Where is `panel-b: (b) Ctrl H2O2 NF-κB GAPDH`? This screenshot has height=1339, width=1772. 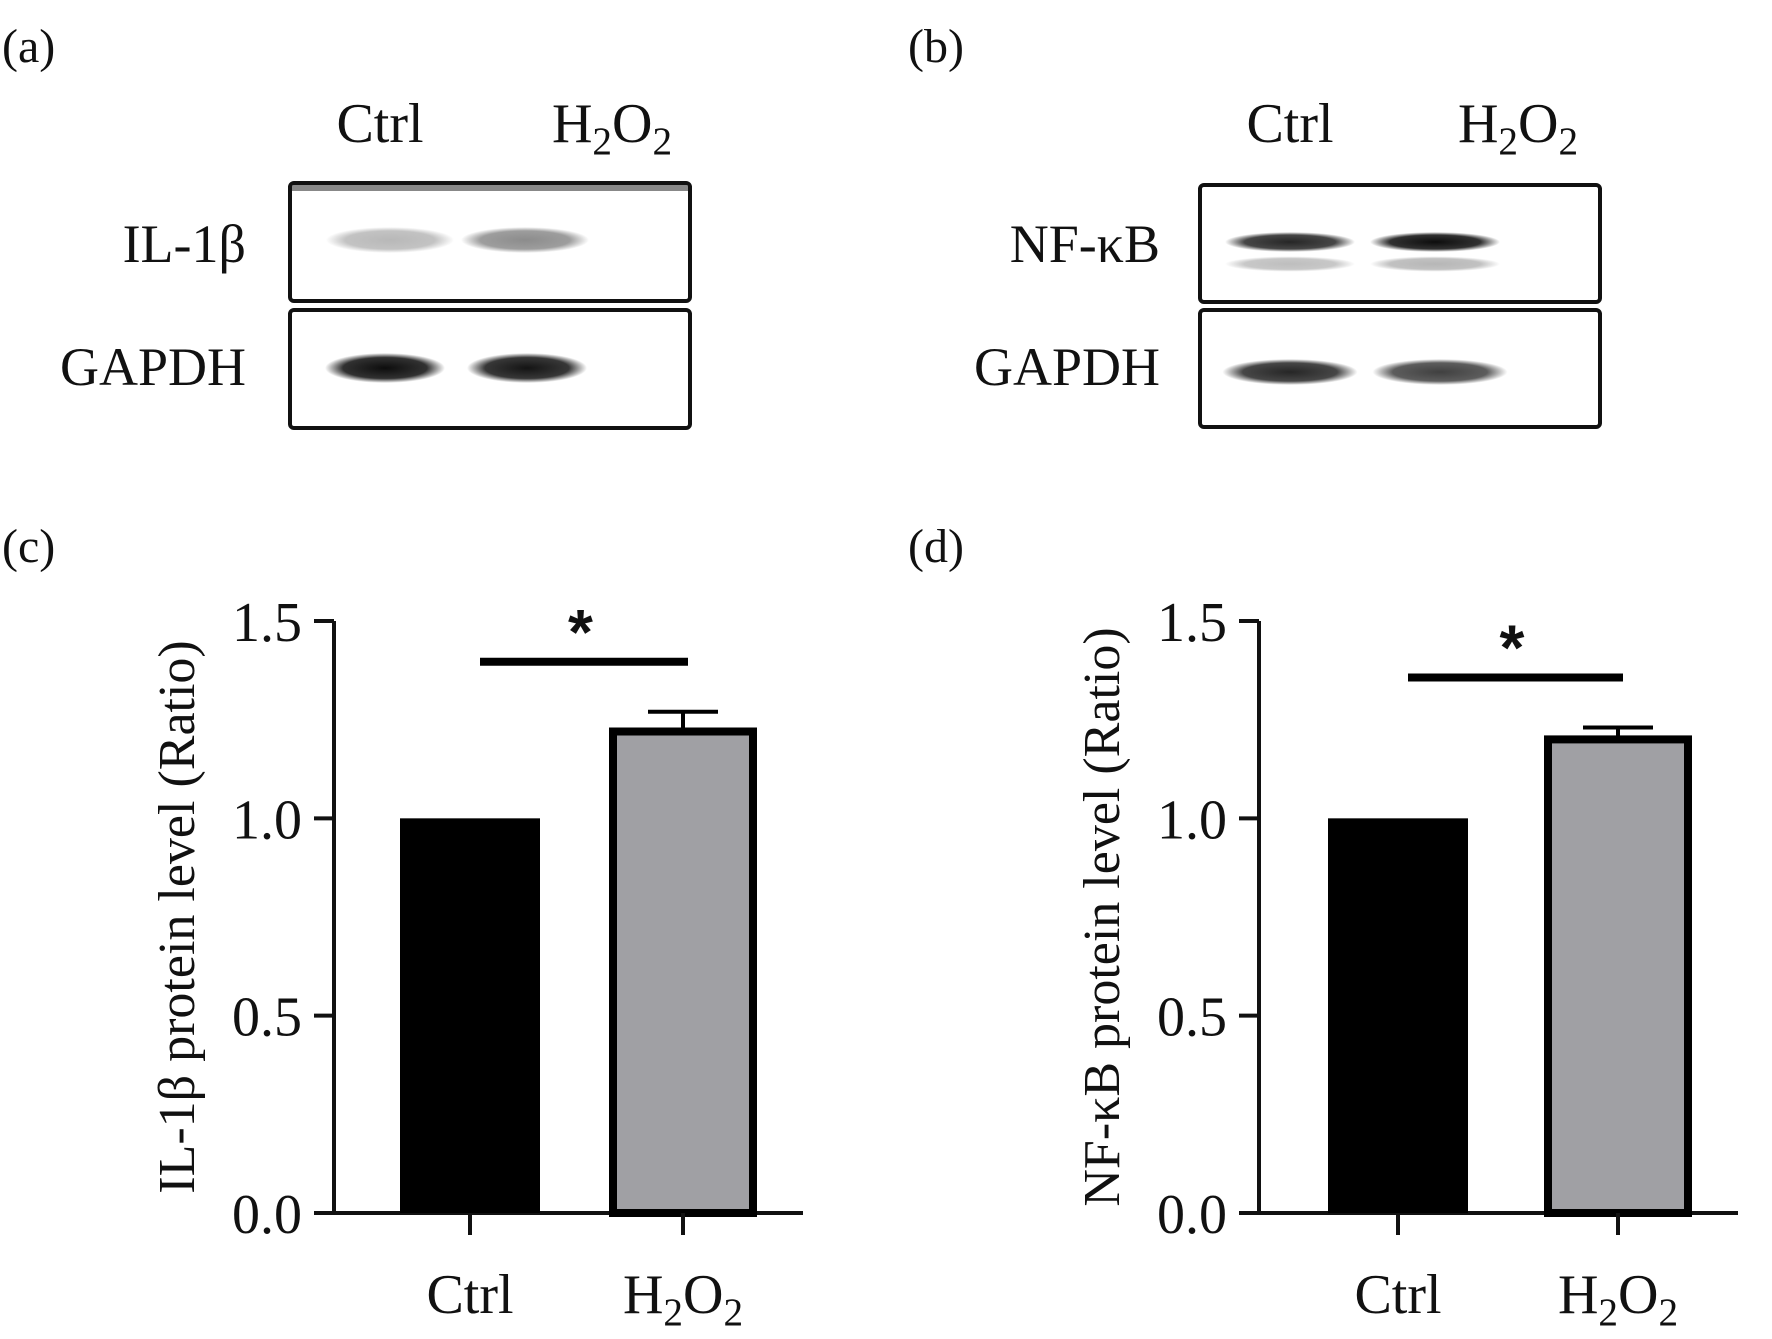
panel-b: (b) Ctrl H2O2 NF-κB GAPDH is located at coordinates (1255, 224).